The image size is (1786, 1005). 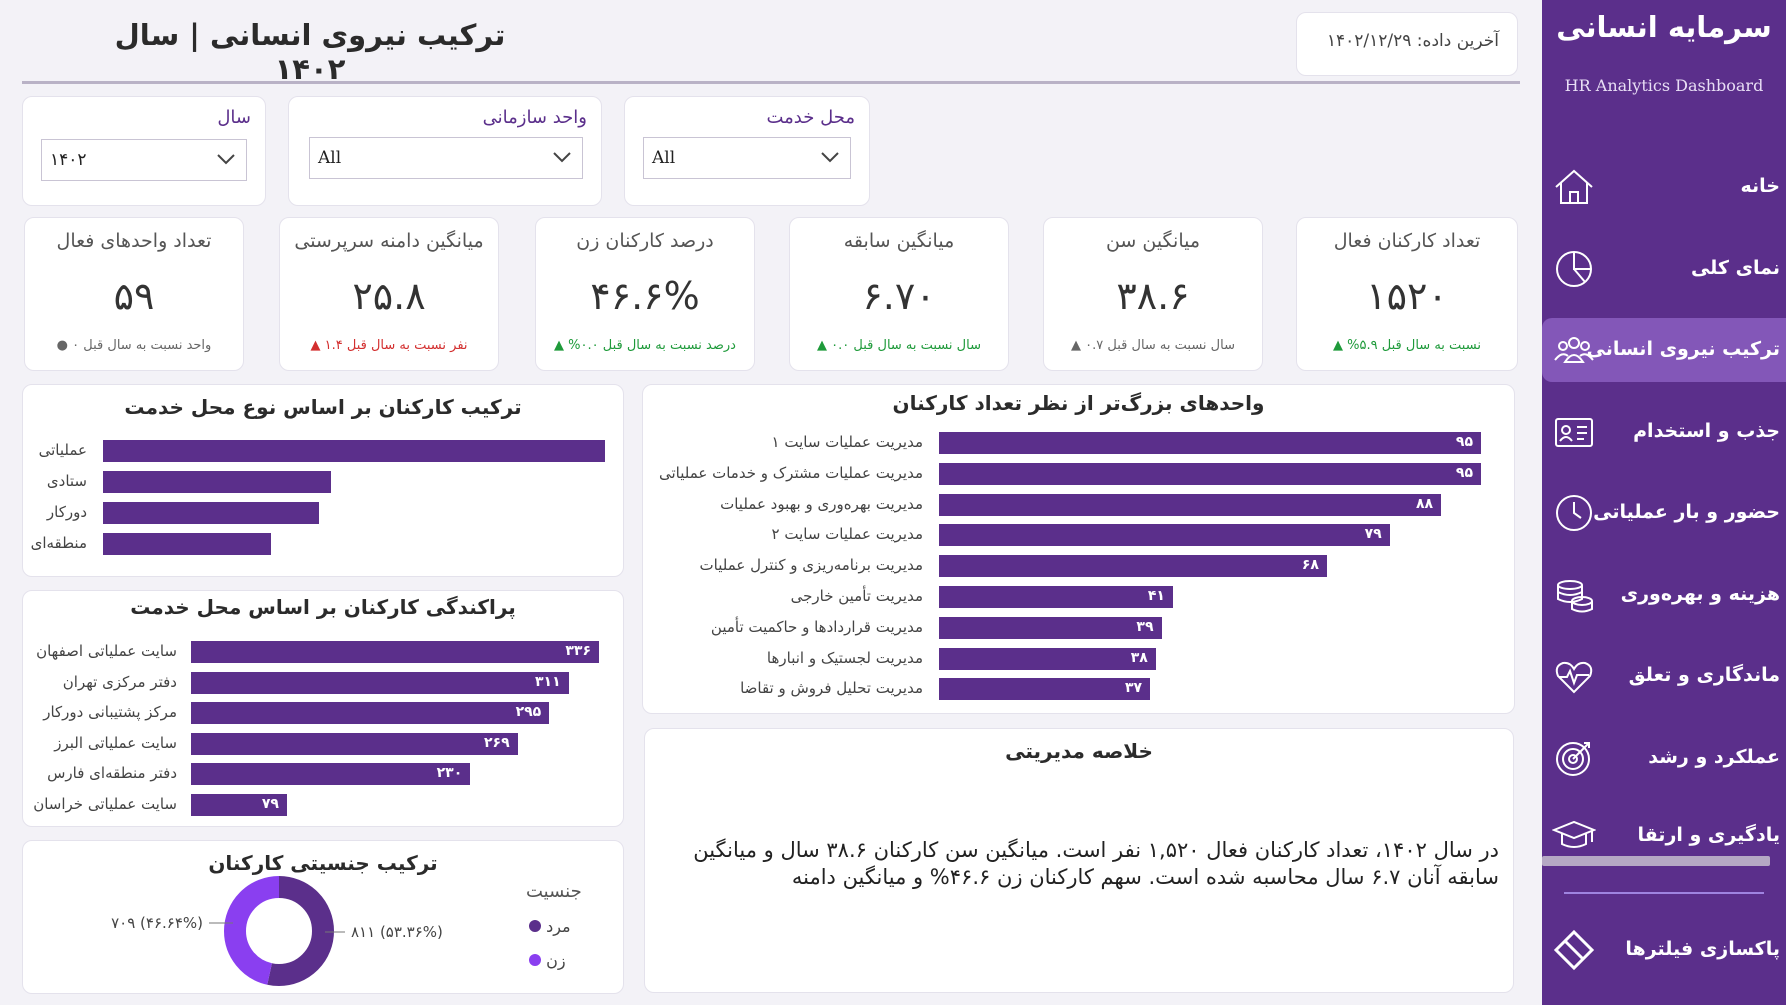 What do you see at coordinates (556, 960) in the screenshot?
I see `legend-label: زن` at bounding box center [556, 960].